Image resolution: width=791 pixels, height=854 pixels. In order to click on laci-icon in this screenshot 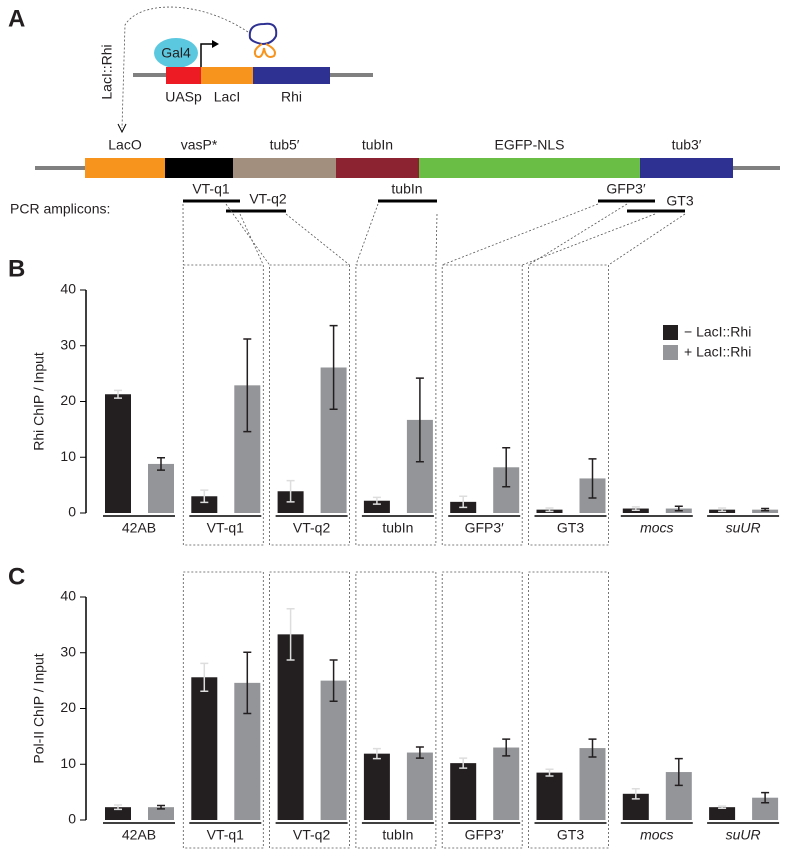, I will do `click(264, 50)`.